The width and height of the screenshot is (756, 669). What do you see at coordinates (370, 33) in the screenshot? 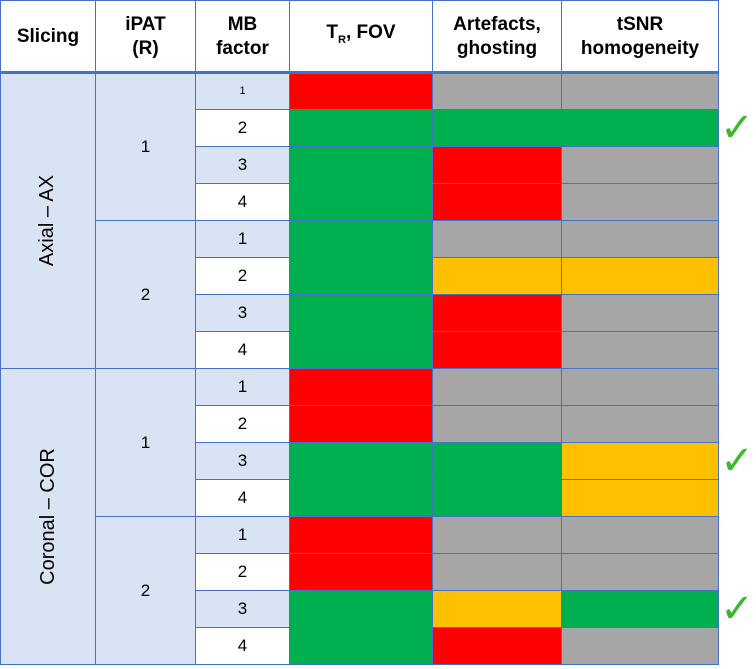
I see `fov-label: , FOV` at bounding box center [370, 33].